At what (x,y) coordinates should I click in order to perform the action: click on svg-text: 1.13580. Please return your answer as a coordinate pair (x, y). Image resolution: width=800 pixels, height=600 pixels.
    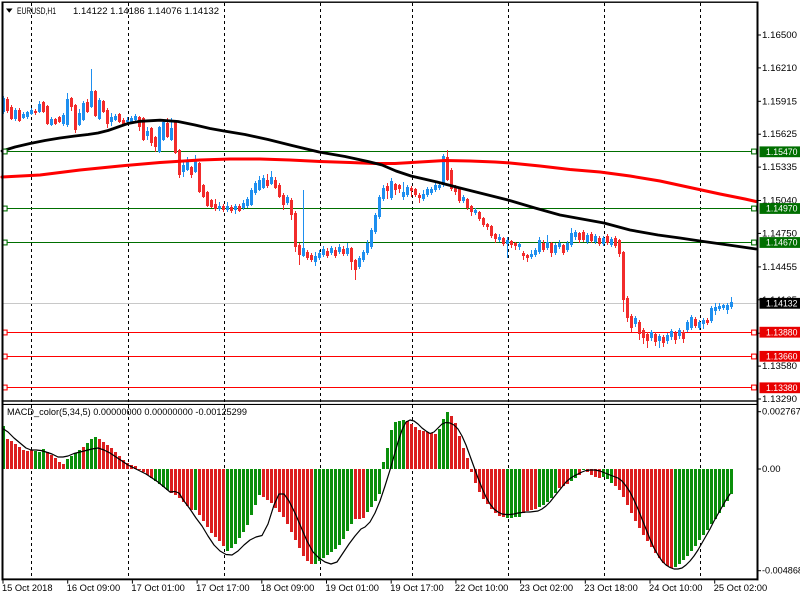
    Looking at the image, I should click on (779, 366).